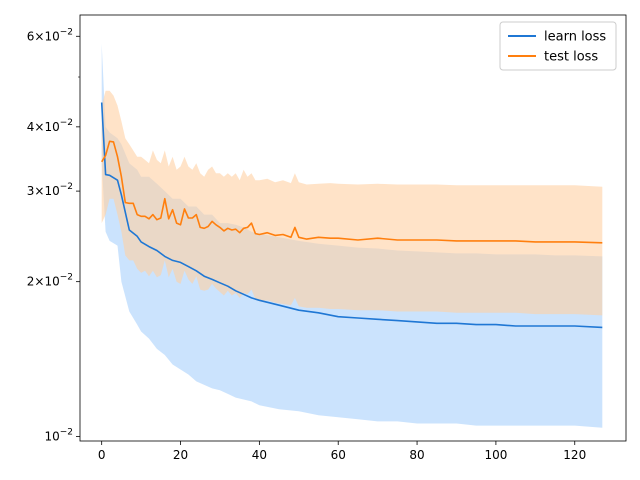 The image size is (640, 480). What do you see at coordinates (180, 455) in the screenshot?
I see `x-tick-label: 20` at bounding box center [180, 455].